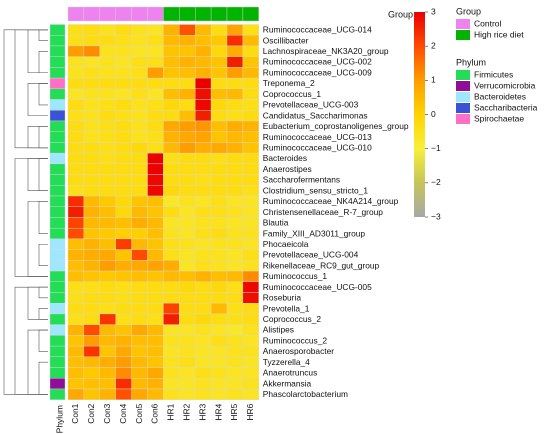  What do you see at coordinates (186, 411) in the screenshot?
I see `sample-label: HR2` at bounding box center [186, 411].